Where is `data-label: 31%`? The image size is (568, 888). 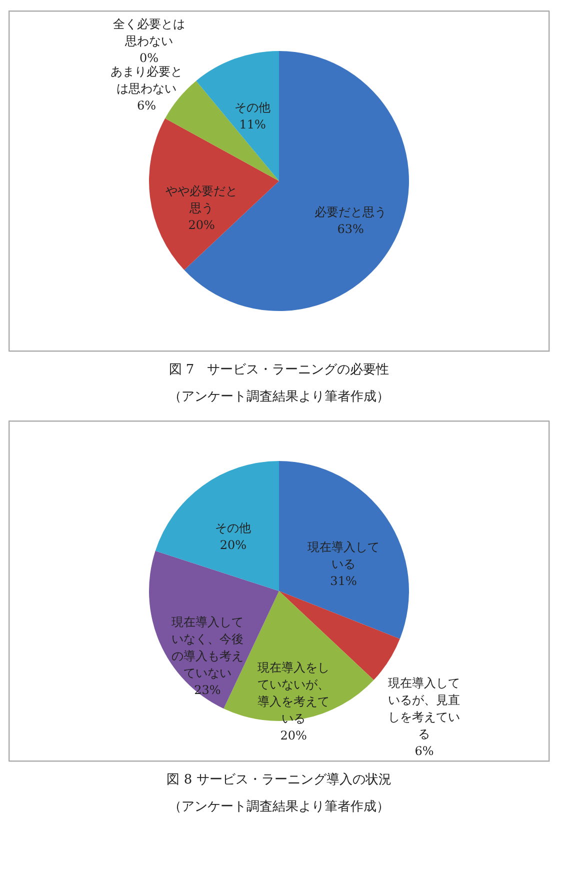
data-label: 31% is located at coordinates (343, 581).